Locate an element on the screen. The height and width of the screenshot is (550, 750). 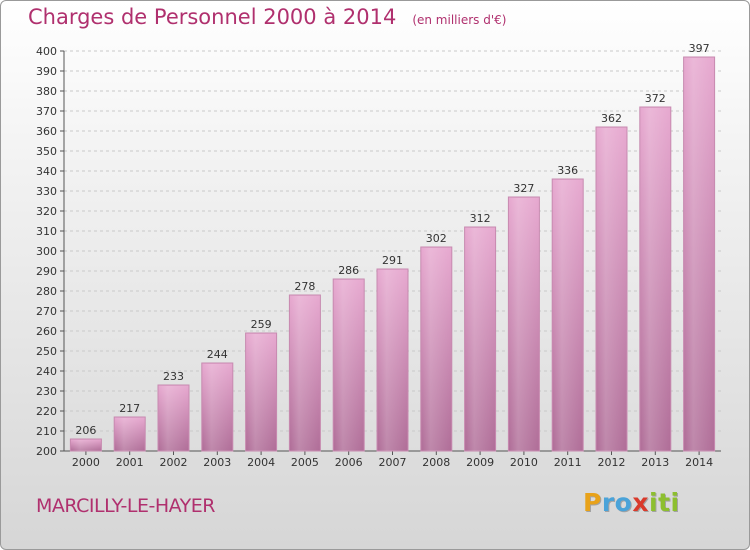
commune-name: MARCILLY-LE-HAYER is located at coordinates (125, 506).